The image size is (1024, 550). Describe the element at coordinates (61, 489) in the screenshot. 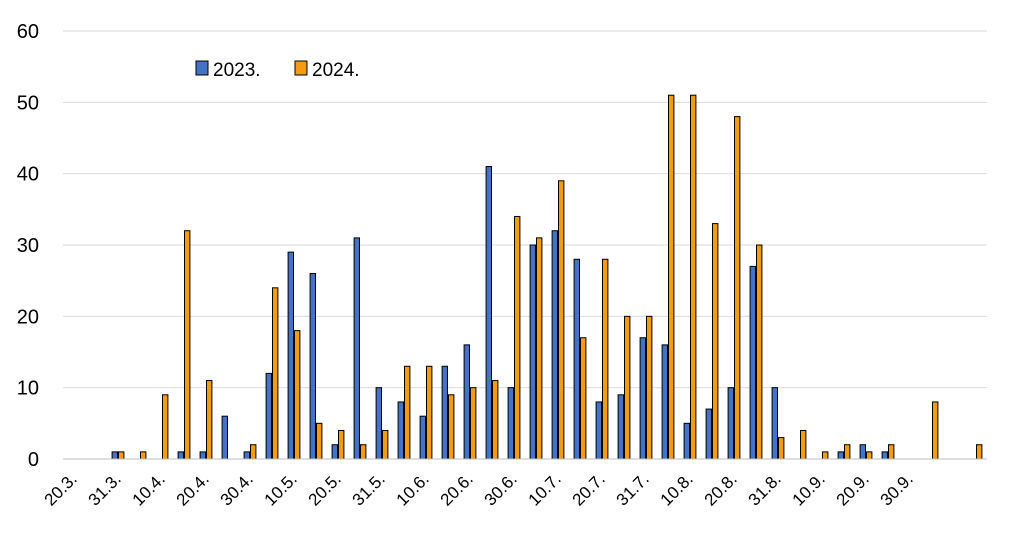

I see `x-tick-label: 20.3.` at that location.